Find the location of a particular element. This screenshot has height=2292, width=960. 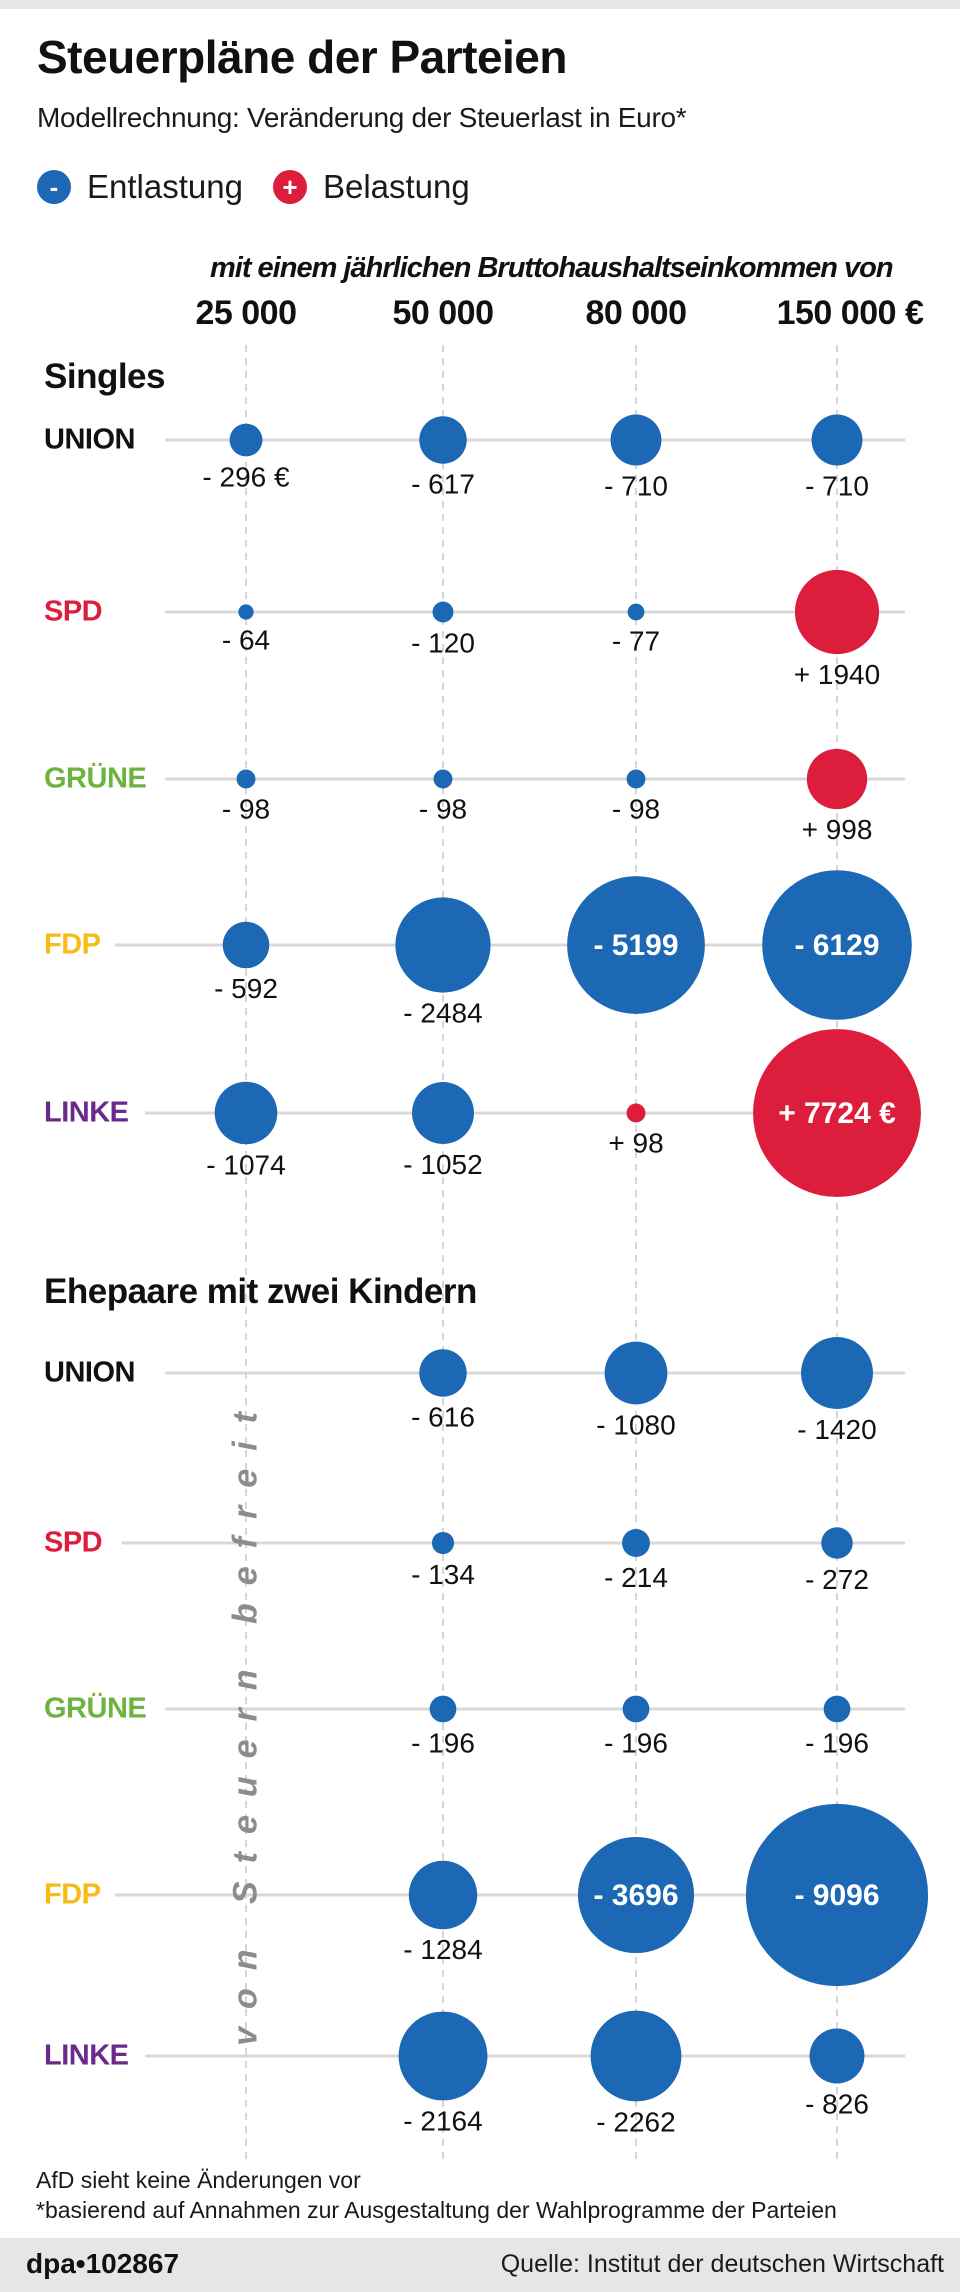

bubble-value-label: - 64 is located at coordinates (246, 640).